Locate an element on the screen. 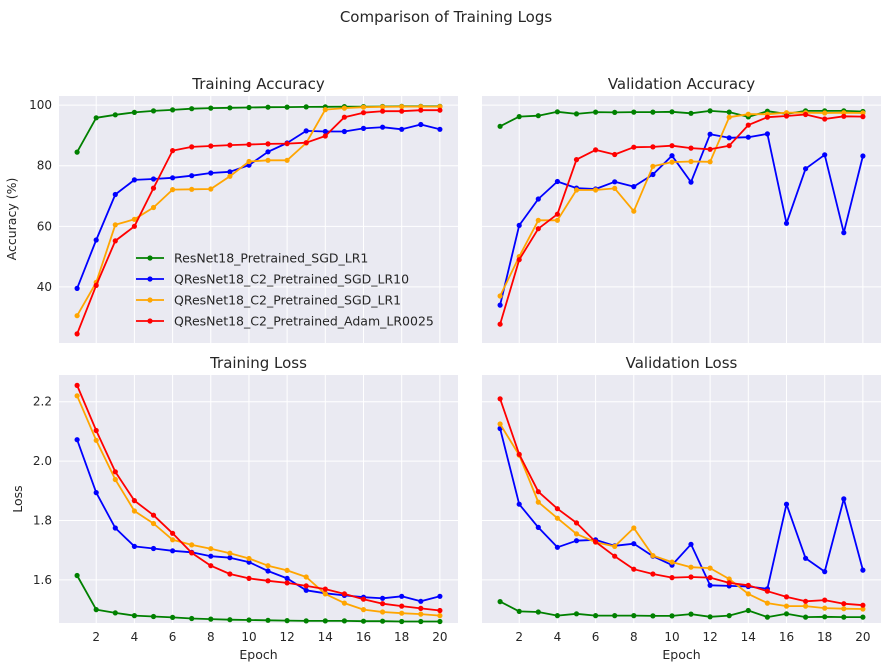  x-tick-label: 8 is located at coordinates (634, 637).